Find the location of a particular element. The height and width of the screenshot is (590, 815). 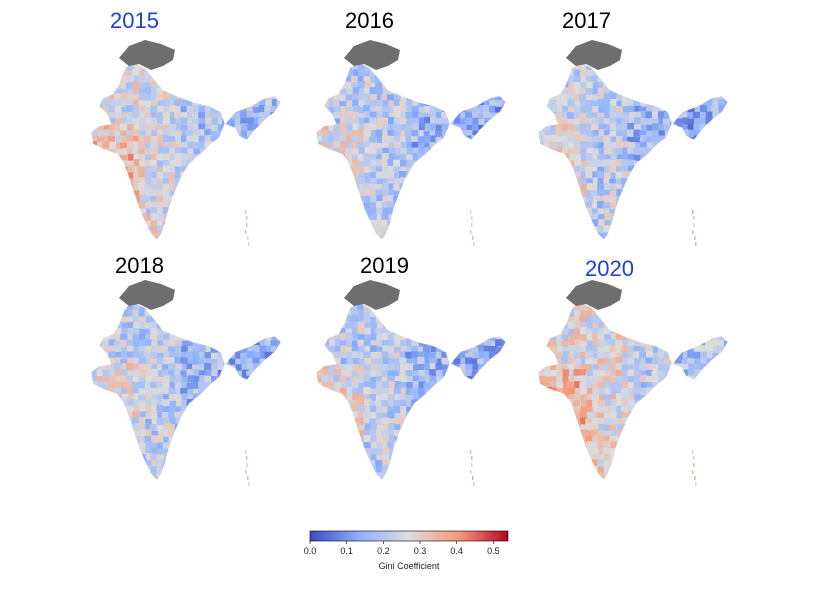

island-region is located at coordinates (249, 484).